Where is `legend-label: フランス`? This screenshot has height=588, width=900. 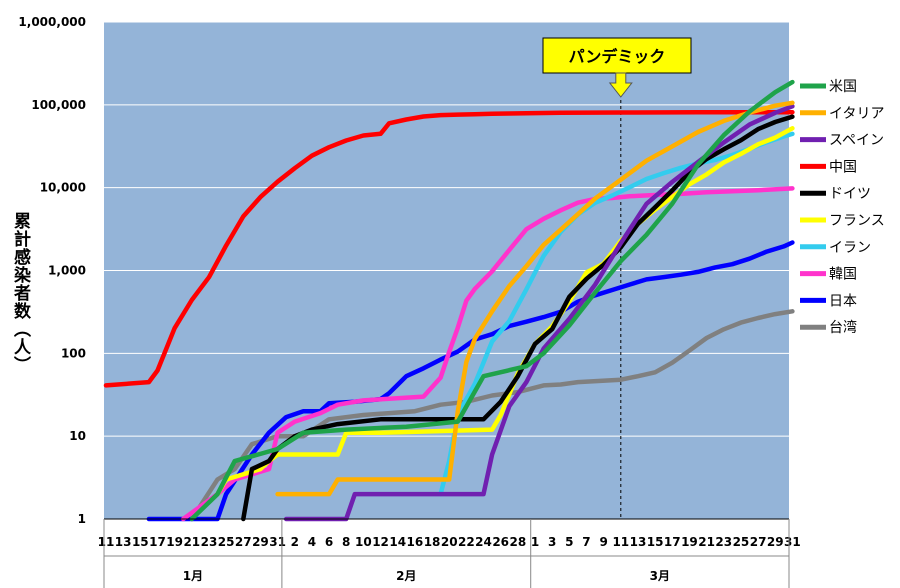
legend-label: フランス is located at coordinates (857, 221).